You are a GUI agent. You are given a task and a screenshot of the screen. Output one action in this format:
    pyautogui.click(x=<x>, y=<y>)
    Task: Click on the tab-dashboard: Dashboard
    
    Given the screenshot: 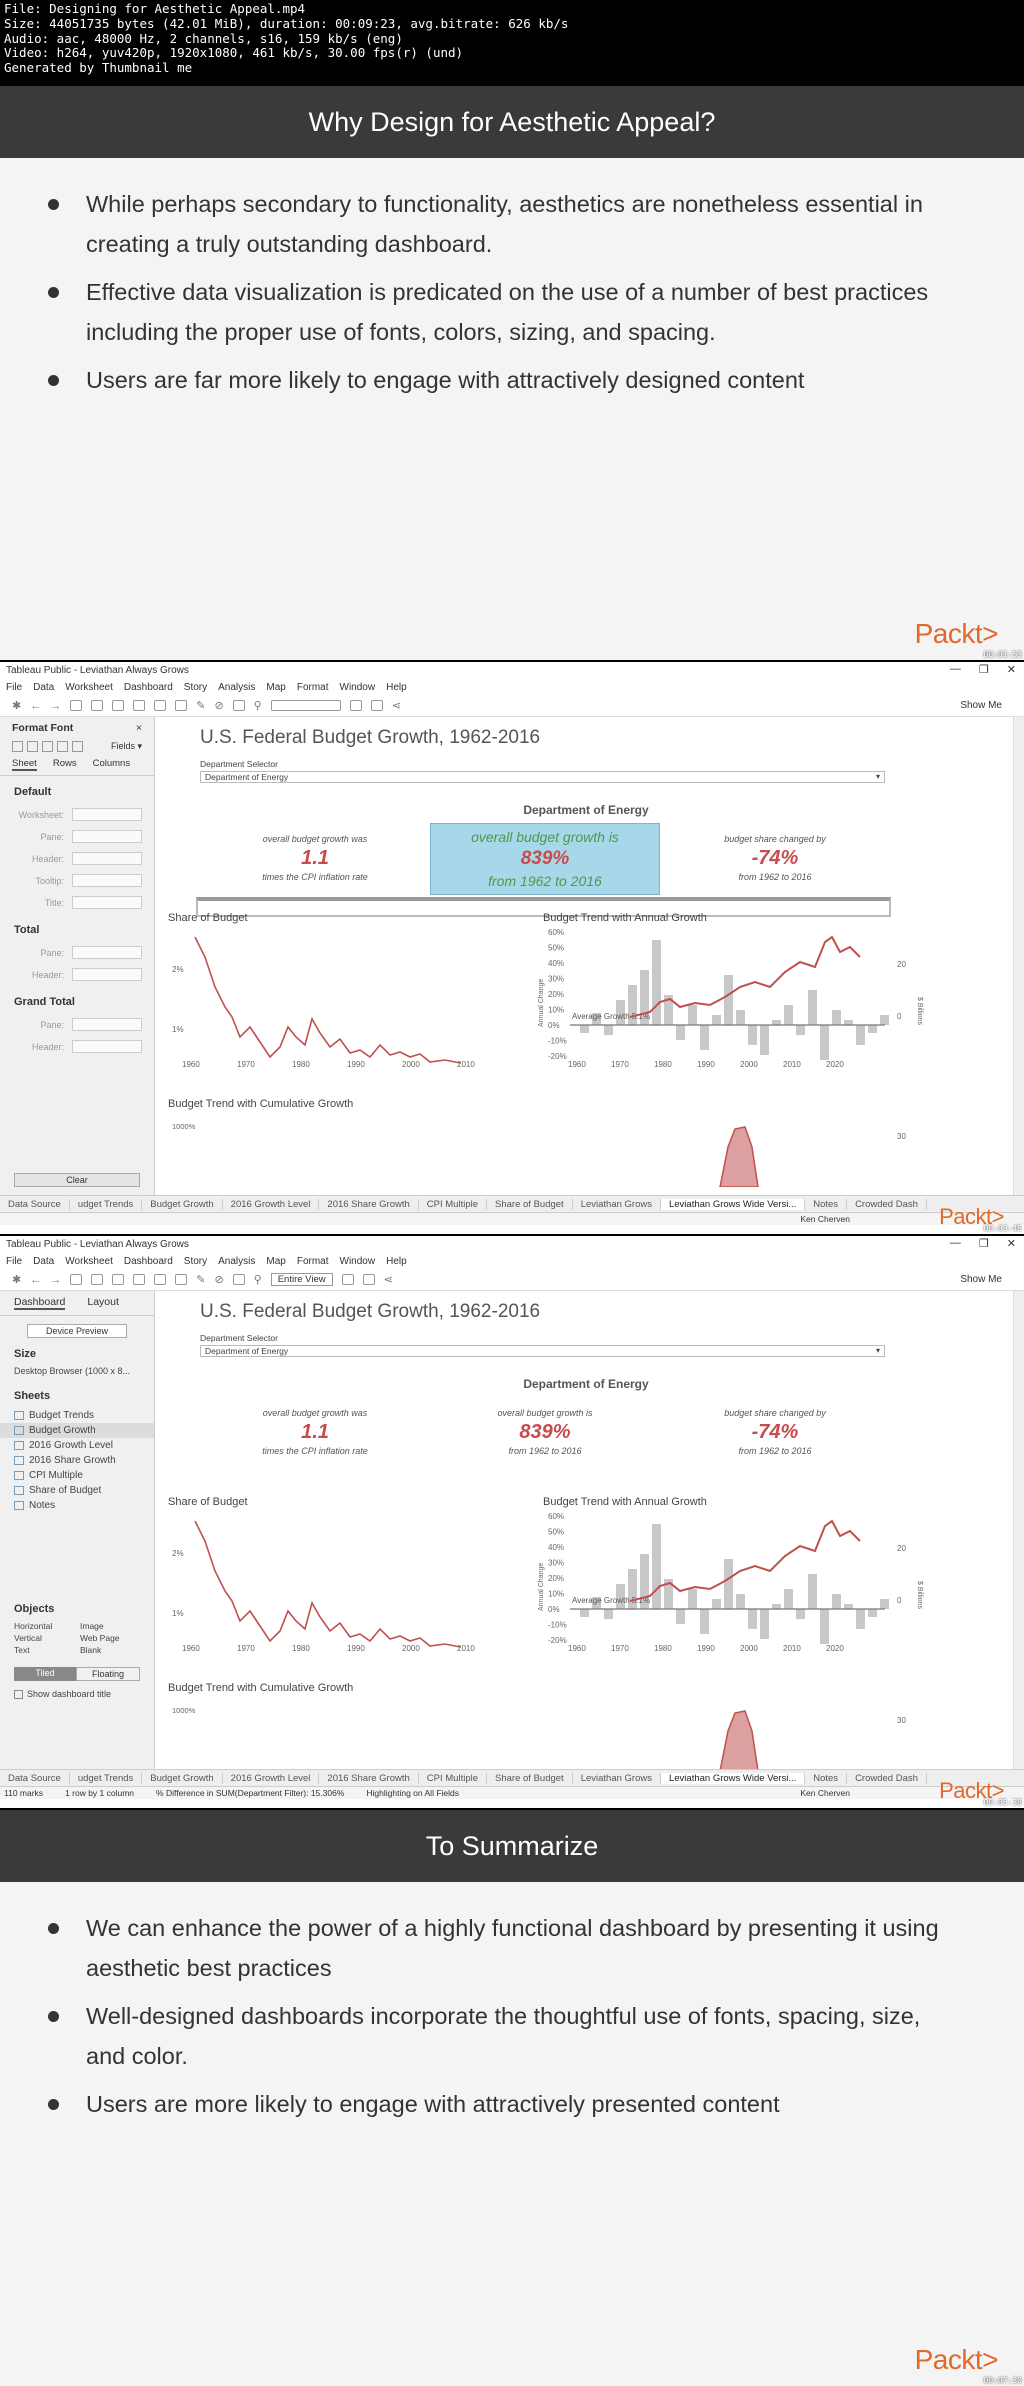 What is the action you would take?
    pyautogui.click(x=40, y=1303)
    